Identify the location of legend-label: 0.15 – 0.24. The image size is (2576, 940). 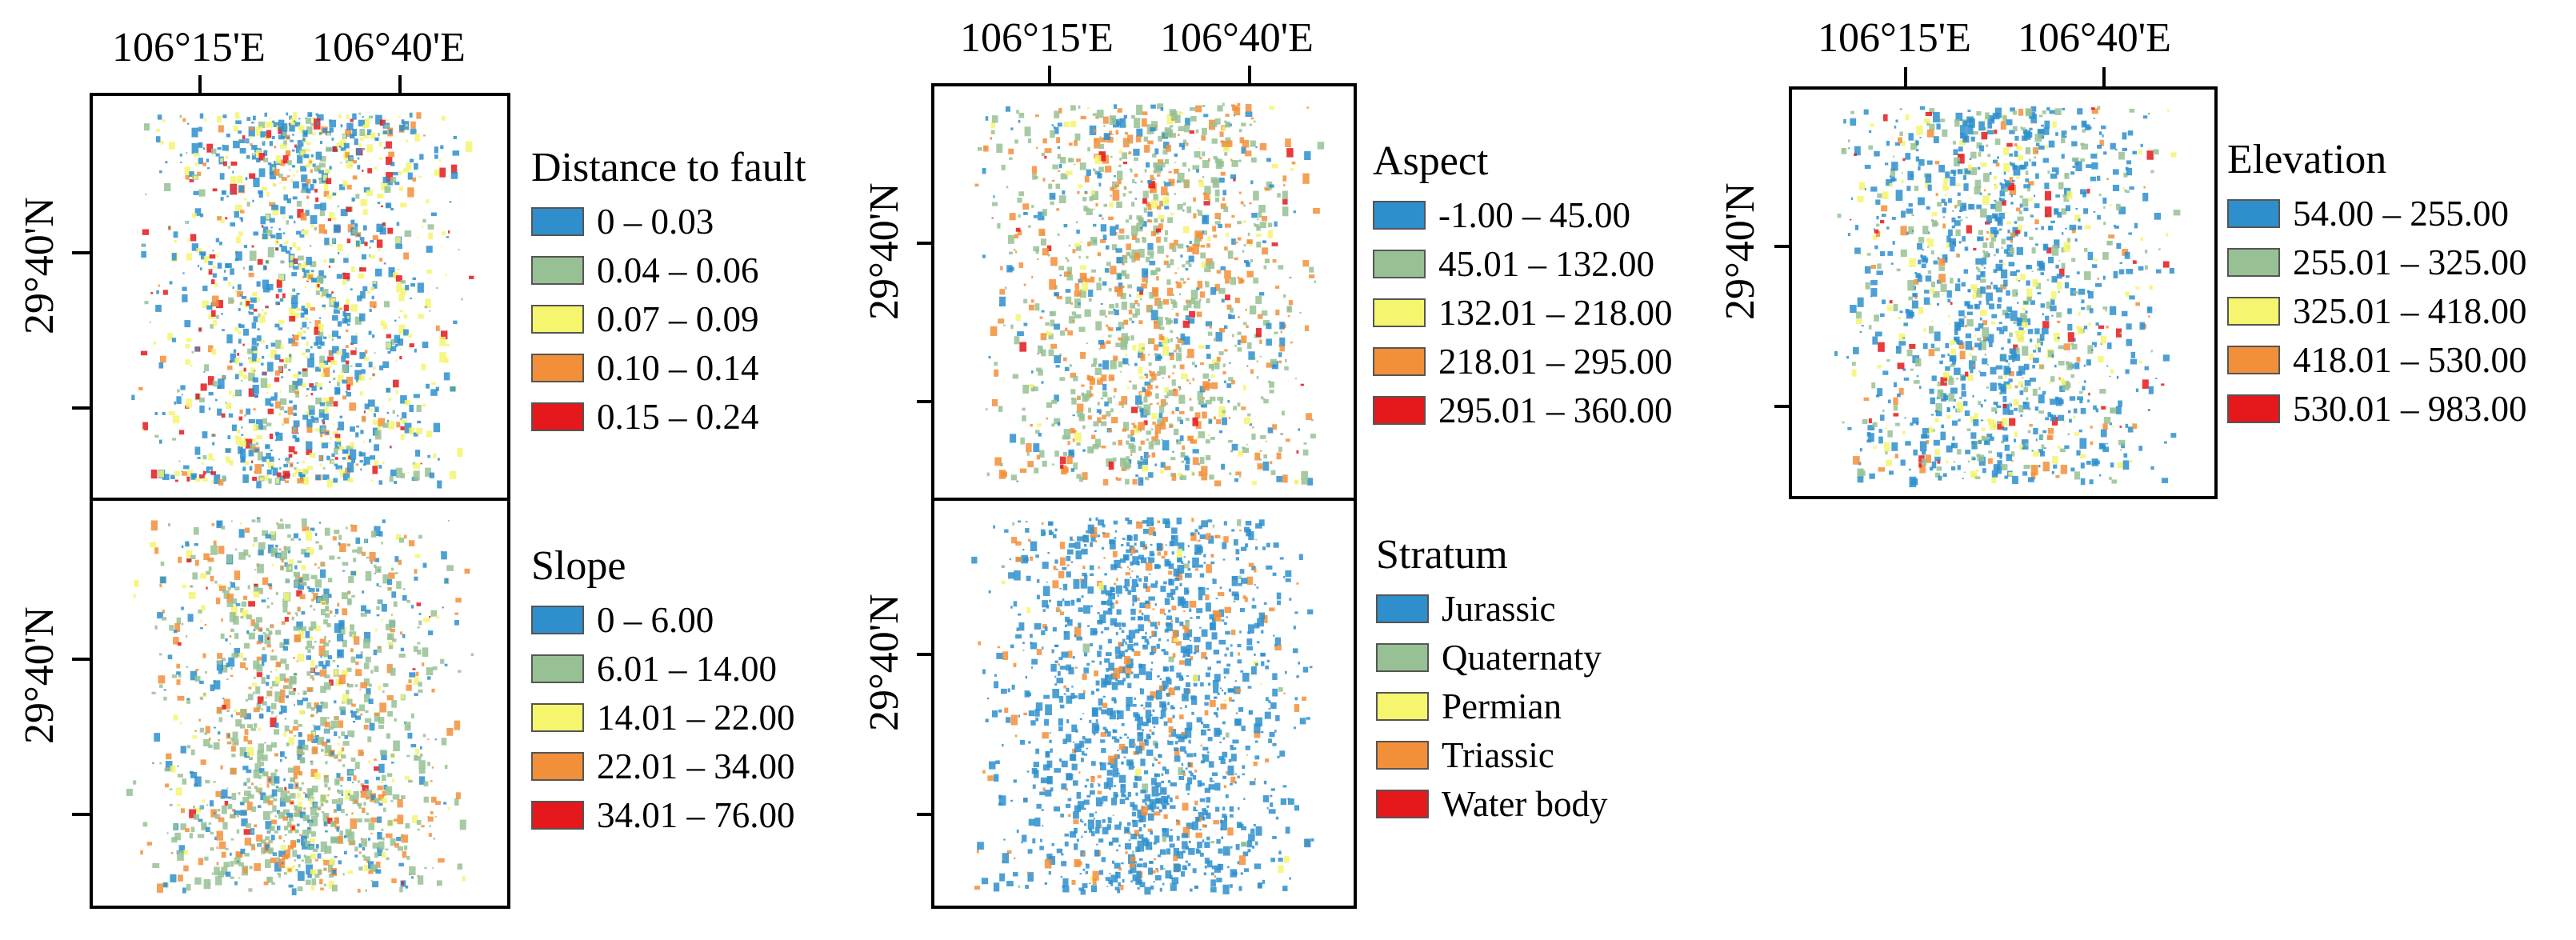
(678, 416).